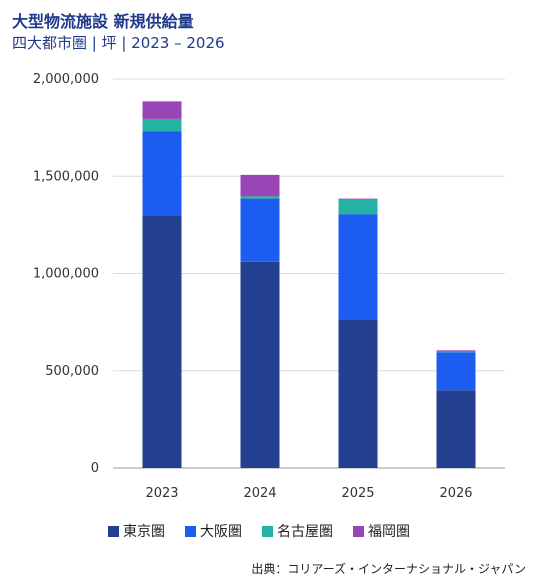 Image resolution: width=536 pixels, height=585 pixels. Describe the element at coordinates (389, 532) in the screenshot. I see `legend-label: 福岡圏` at that location.